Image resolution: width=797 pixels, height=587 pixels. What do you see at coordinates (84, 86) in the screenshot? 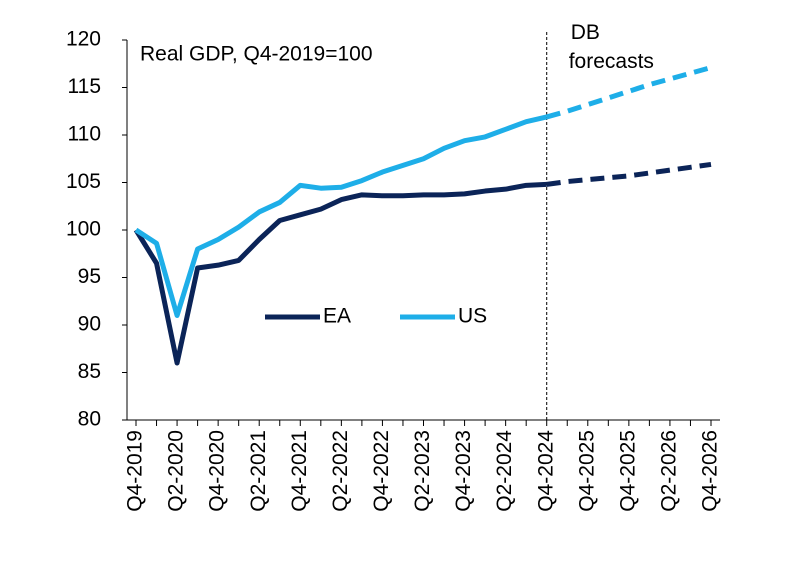
I see `y-tick-label: 115` at bounding box center [84, 86].